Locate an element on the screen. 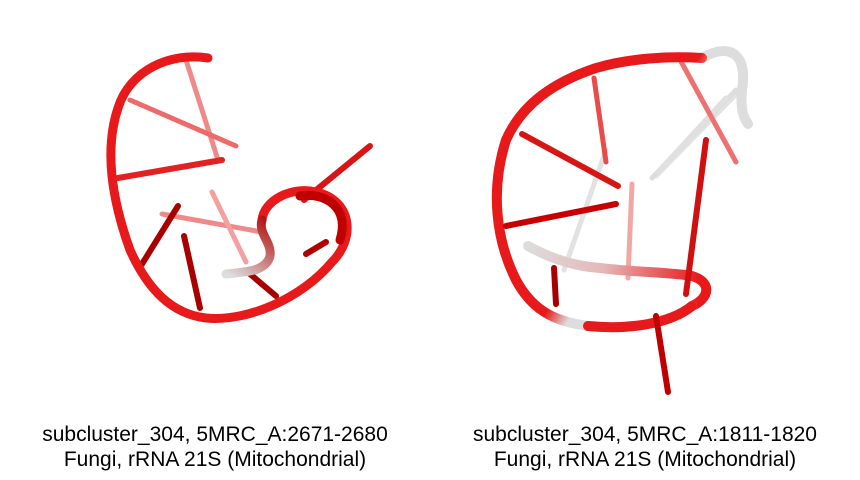 This screenshot has height=480, width=860. caption-right-line2: Fungi, rRNA 21S (Mitochondrial) is located at coordinates (645, 459).